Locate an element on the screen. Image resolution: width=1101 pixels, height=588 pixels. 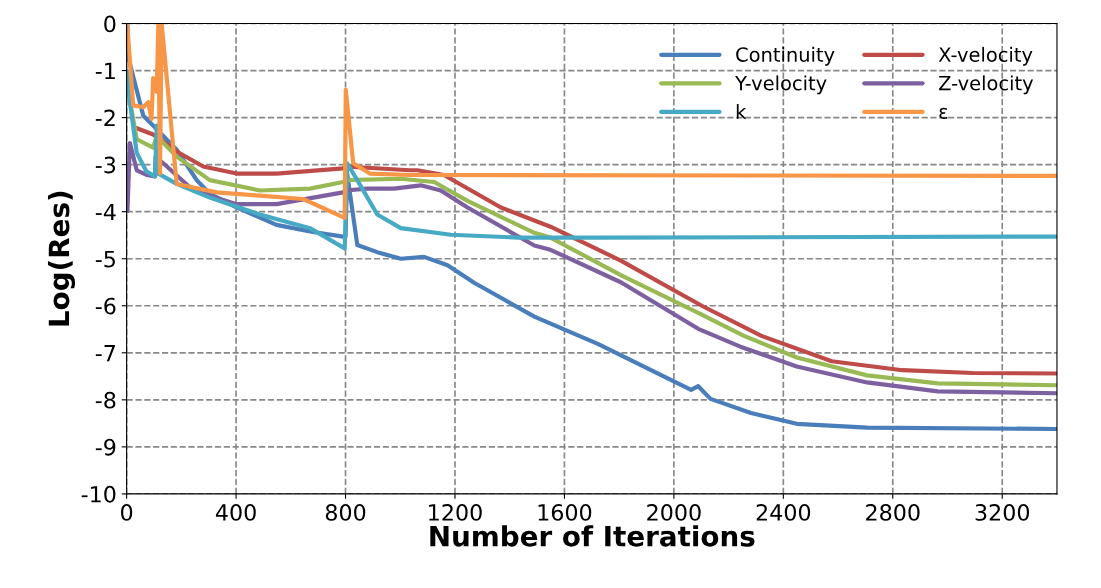
x-tick-label: 1600 is located at coordinates (565, 512).